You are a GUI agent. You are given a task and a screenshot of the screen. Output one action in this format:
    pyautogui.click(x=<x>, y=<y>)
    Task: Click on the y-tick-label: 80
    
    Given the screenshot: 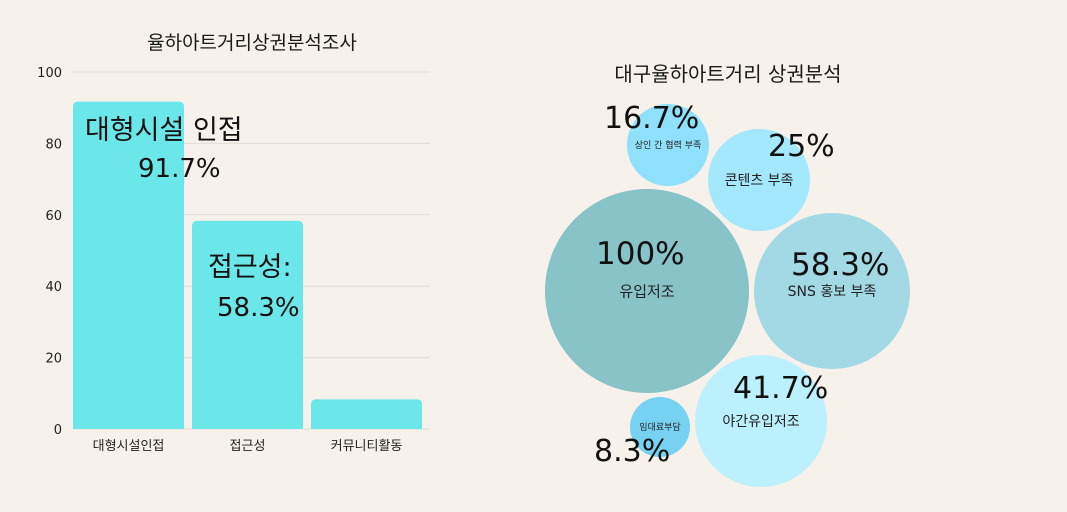 What is the action you would take?
    pyautogui.click(x=53, y=144)
    